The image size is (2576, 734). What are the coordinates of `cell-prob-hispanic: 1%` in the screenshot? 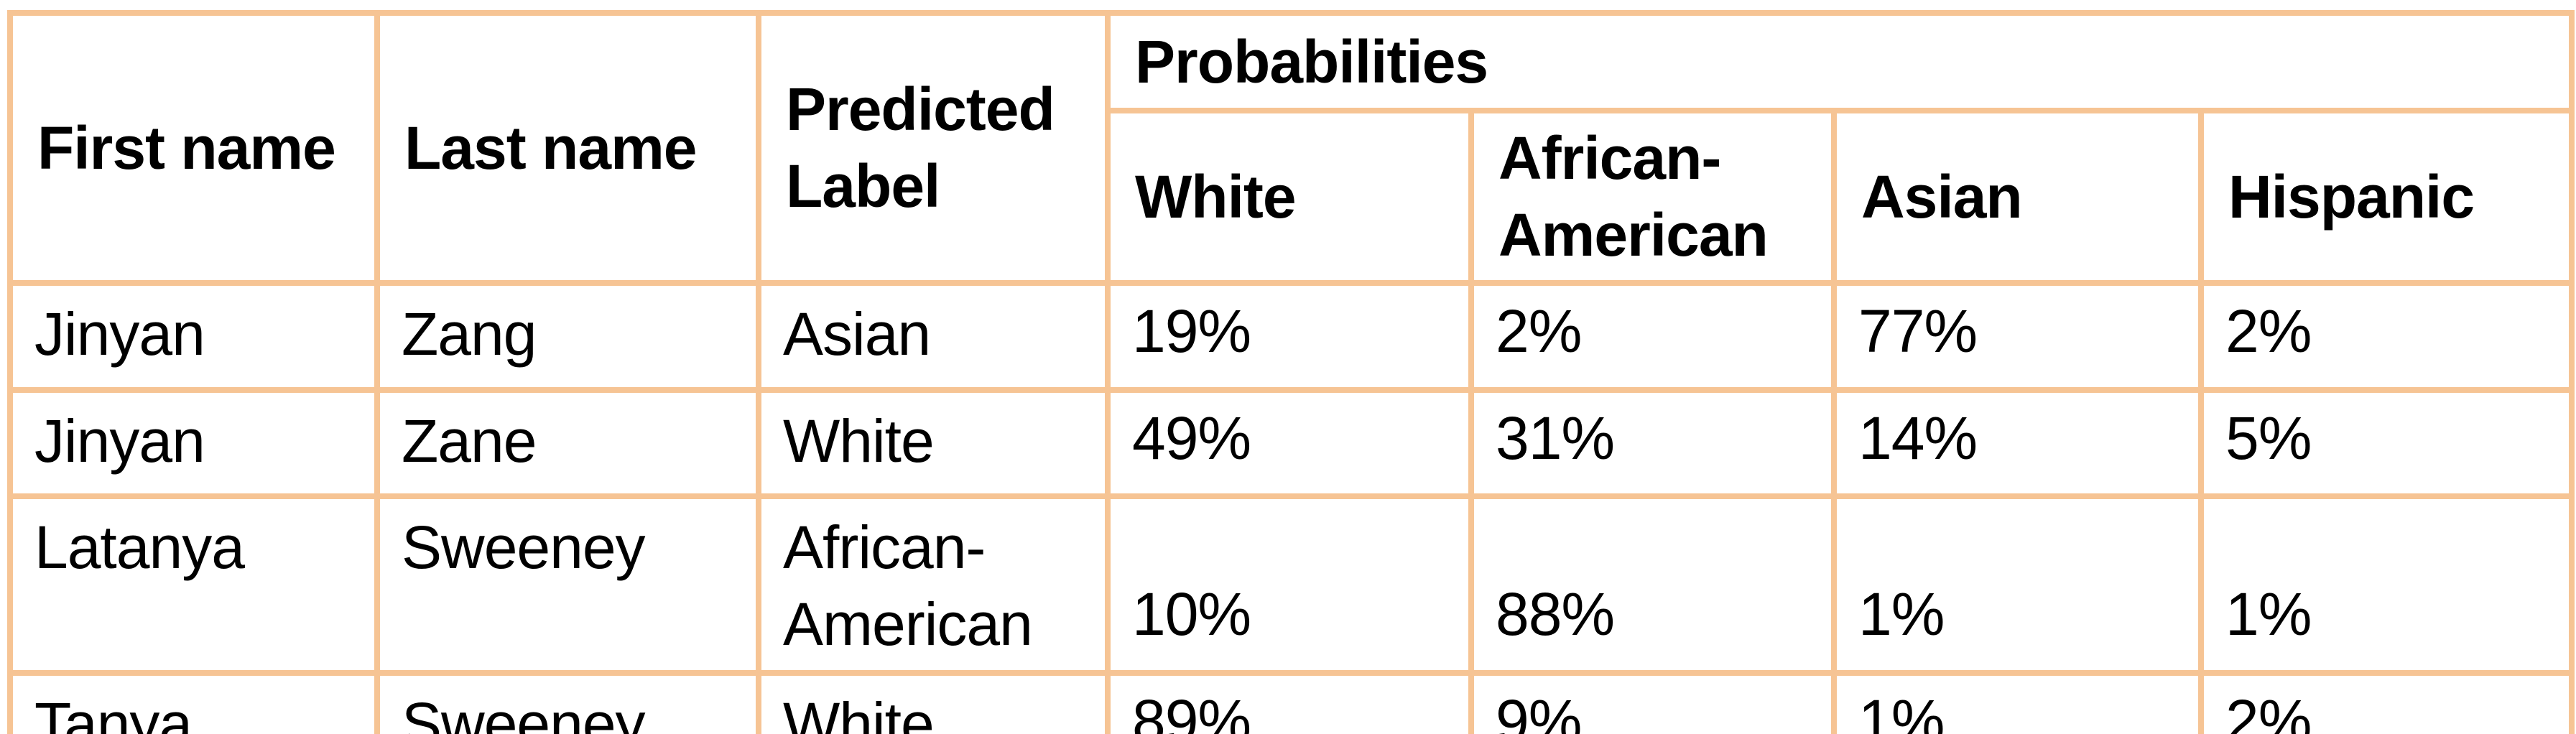 It's located at (2386, 584).